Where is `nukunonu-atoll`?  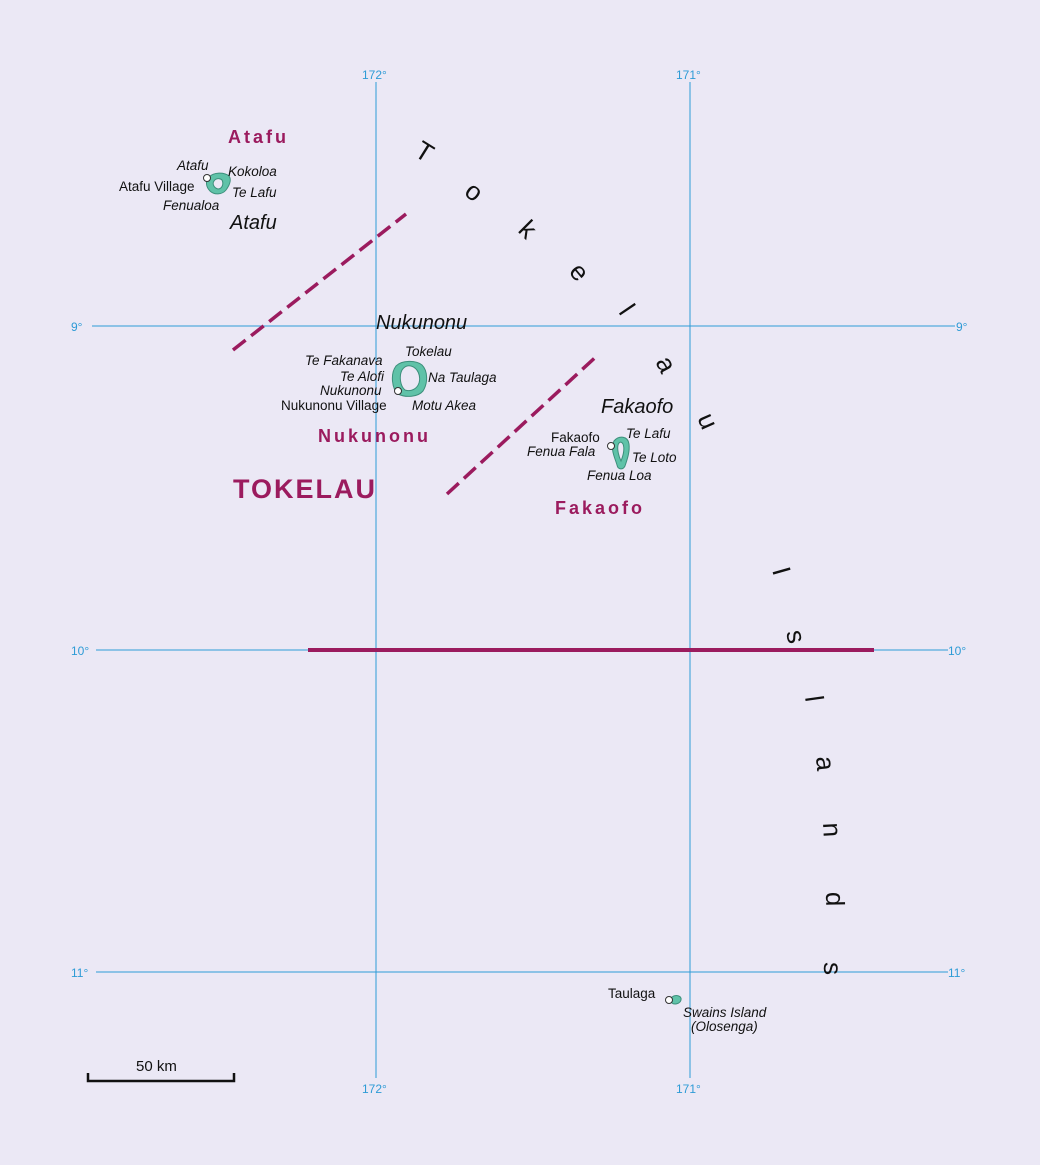 nukunonu-atoll is located at coordinates (409, 378).